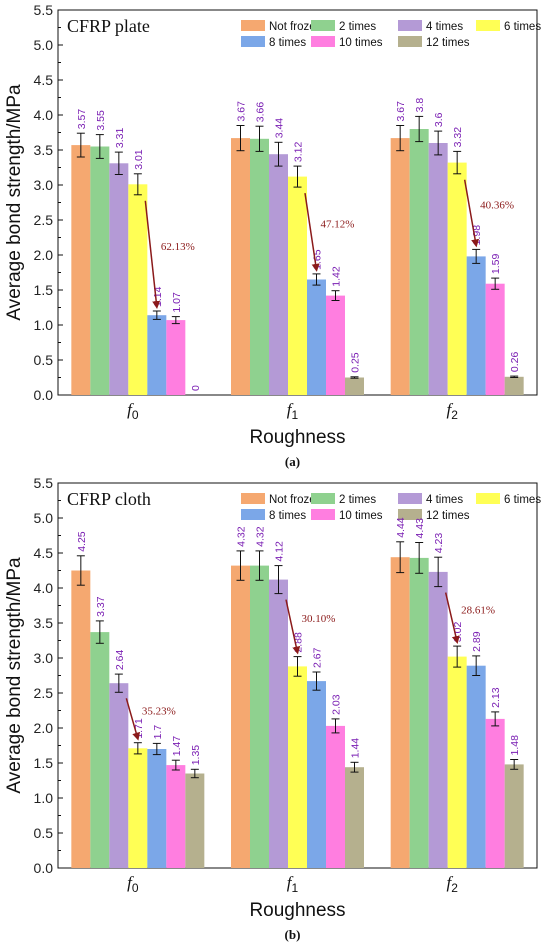  What do you see at coordinates (477, 641) in the screenshot?
I see `data-label: 2.89` at bounding box center [477, 641].